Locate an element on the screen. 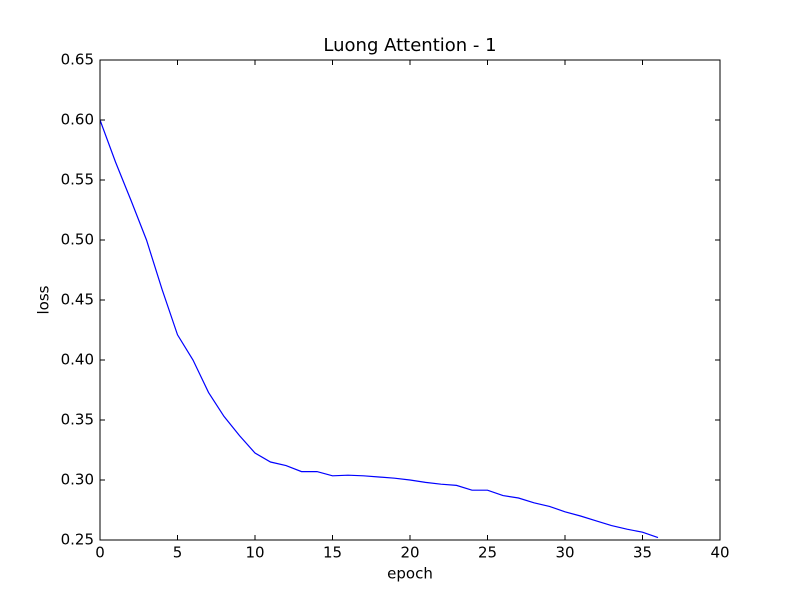 The height and width of the screenshot is (604, 800). y-tick-label: 0.30 is located at coordinates (77, 480).